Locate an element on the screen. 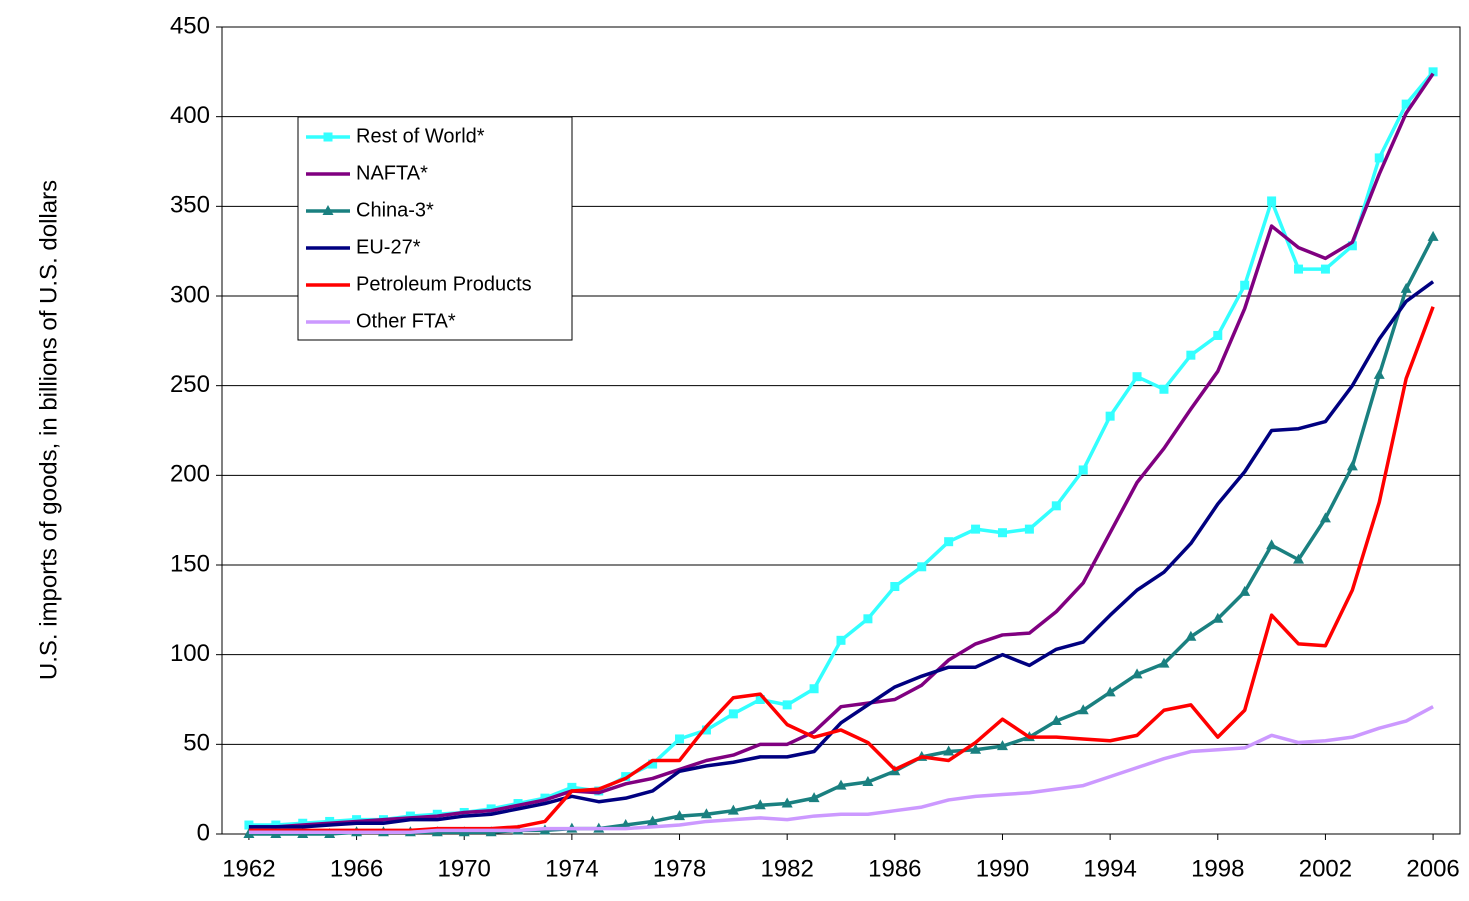 The width and height of the screenshot is (1469, 901). y-tick-label: 150 is located at coordinates (190, 563).